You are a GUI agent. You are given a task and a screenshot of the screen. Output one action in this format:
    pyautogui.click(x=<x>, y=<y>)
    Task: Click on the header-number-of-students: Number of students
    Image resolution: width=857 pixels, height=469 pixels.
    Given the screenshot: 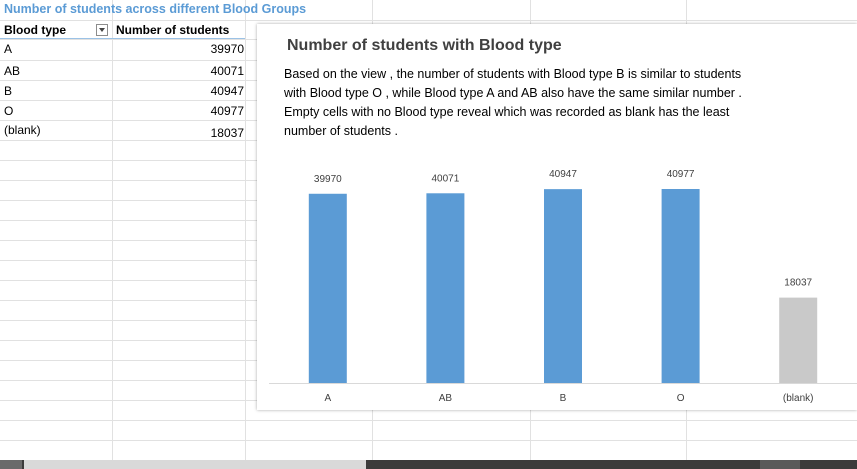 What is the action you would take?
    pyautogui.click(x=173, y=30)
    